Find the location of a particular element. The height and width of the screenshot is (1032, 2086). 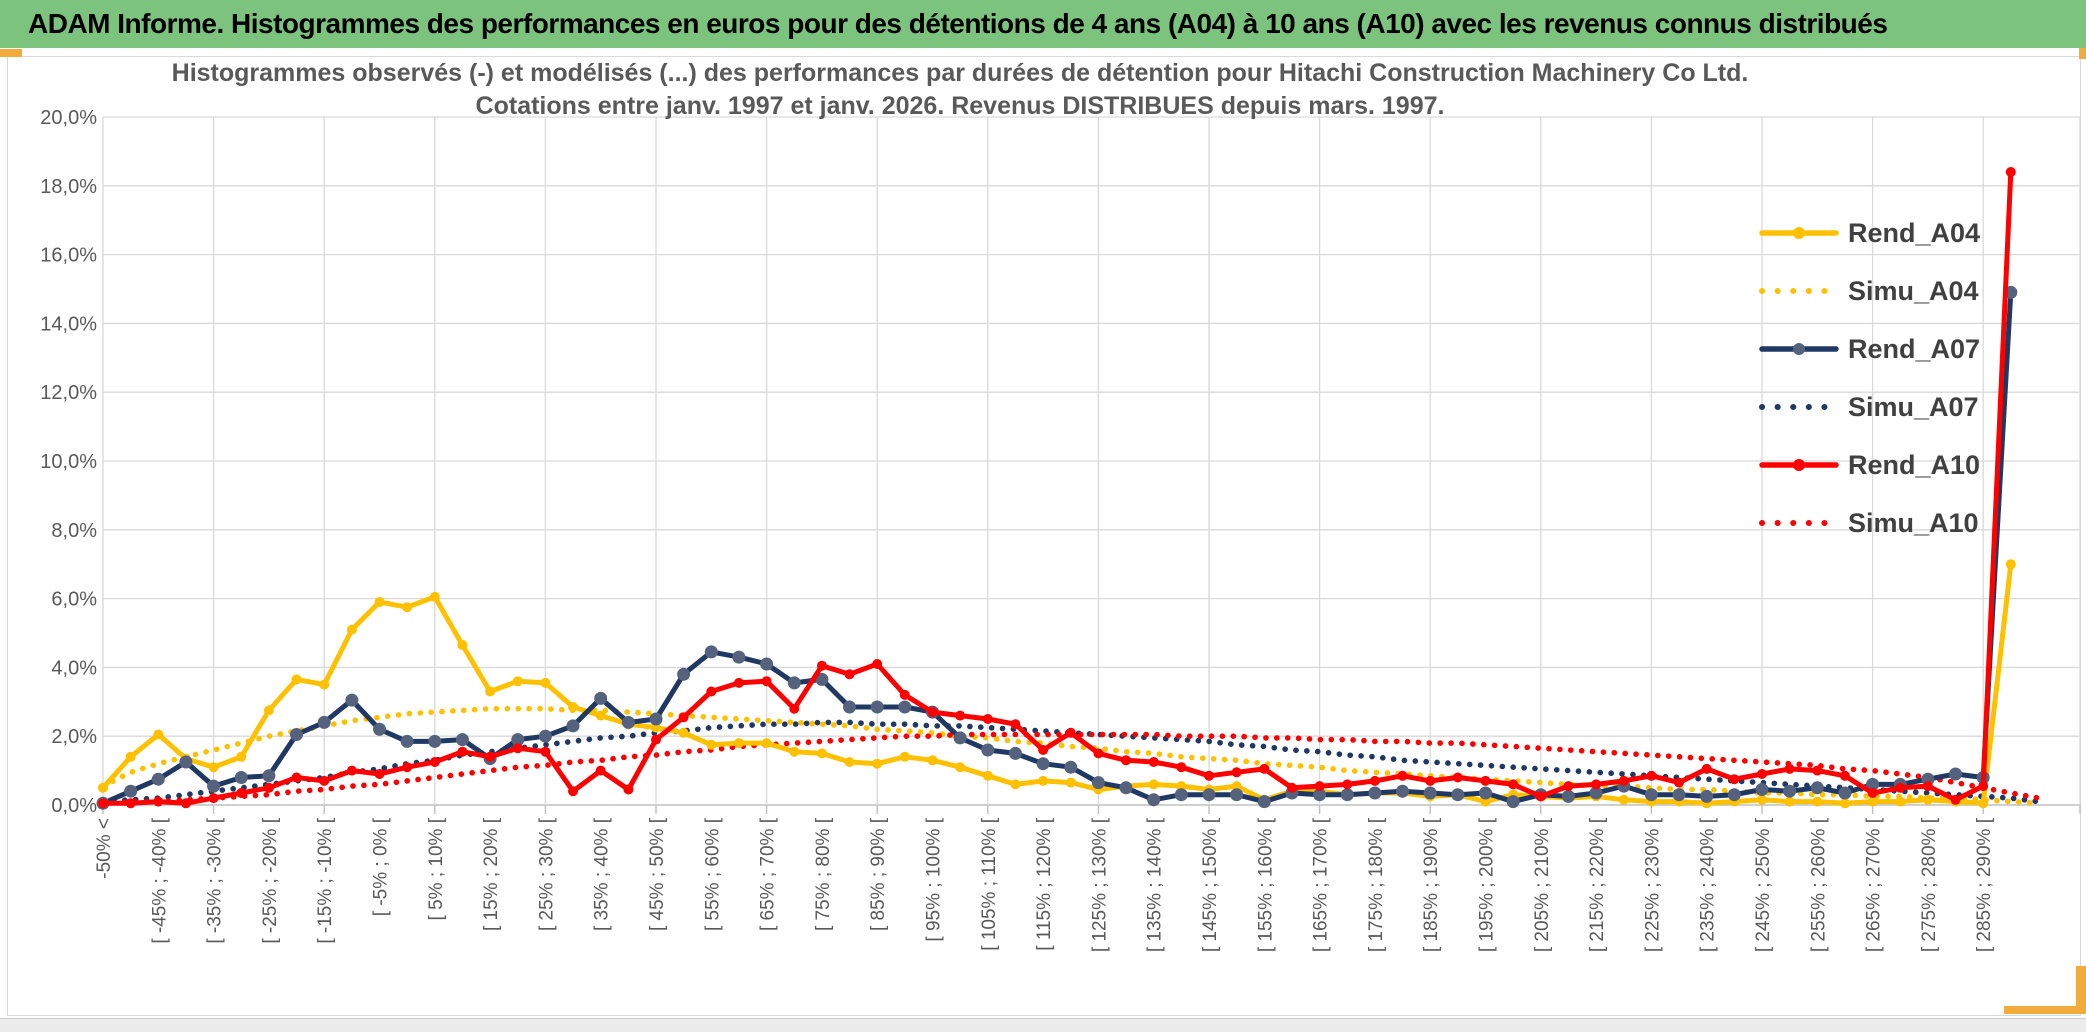

x-axis-tick-label: [ 185% ; 190% [ is located at coordinates (1431, 884).